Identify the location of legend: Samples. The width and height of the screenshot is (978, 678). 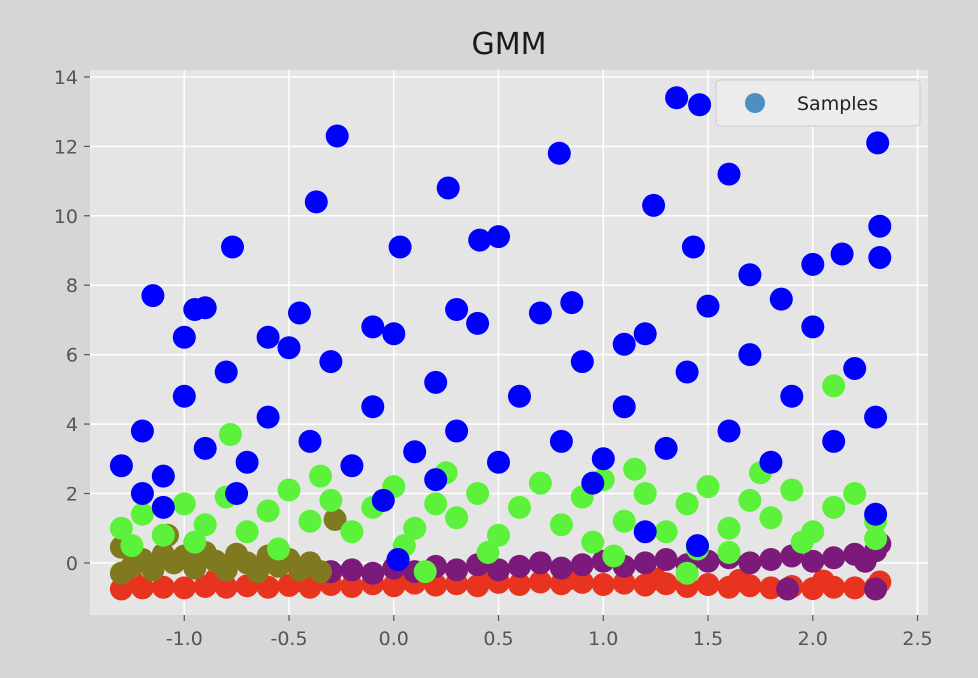
(818, 103).